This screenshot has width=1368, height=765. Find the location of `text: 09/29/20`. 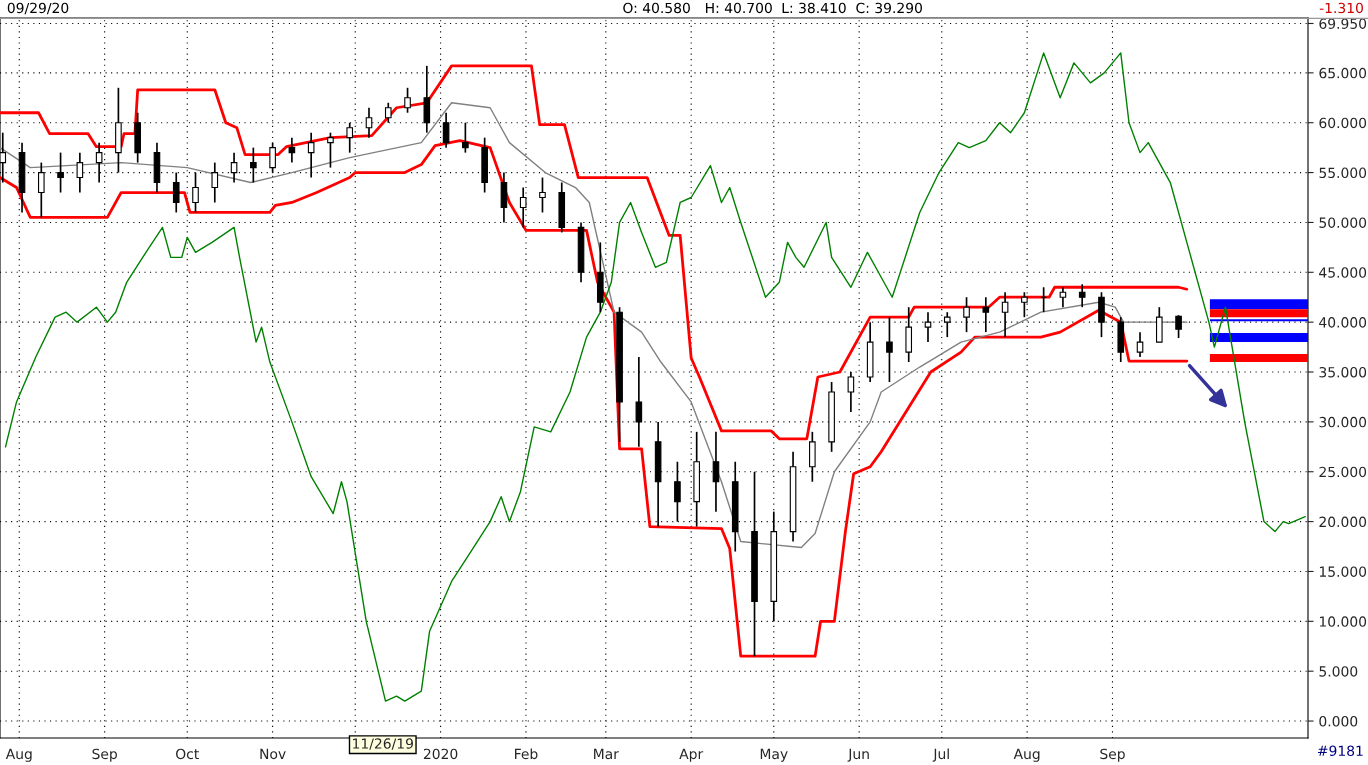

text: 09/29/20 is located at coordinates (38, 8).